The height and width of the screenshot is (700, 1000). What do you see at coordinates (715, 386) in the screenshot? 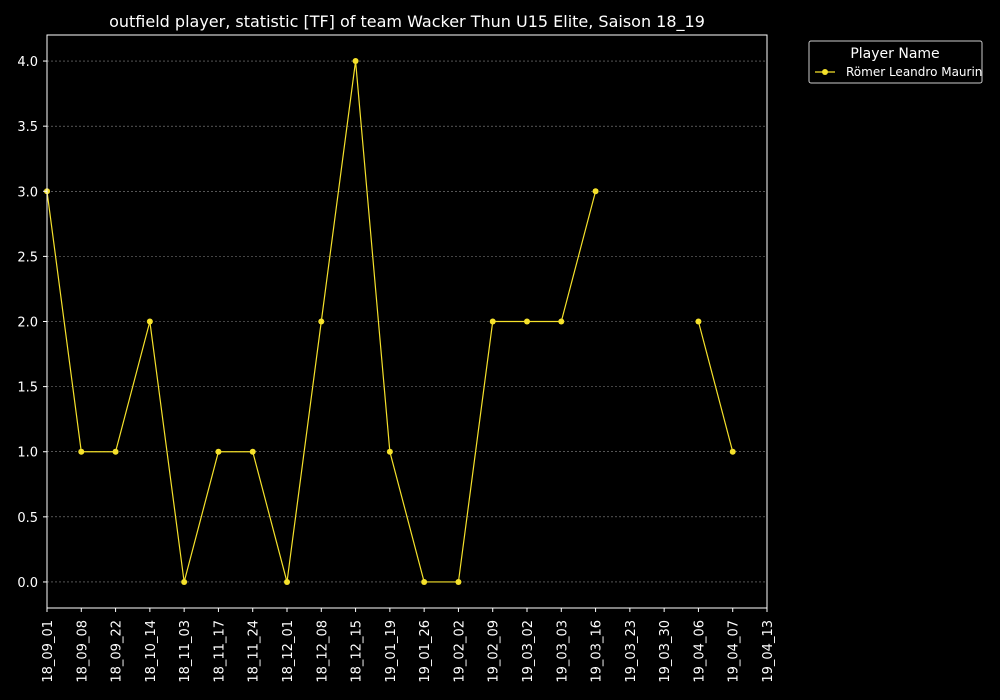
I see `series-line` at bounding box center [715, 386].